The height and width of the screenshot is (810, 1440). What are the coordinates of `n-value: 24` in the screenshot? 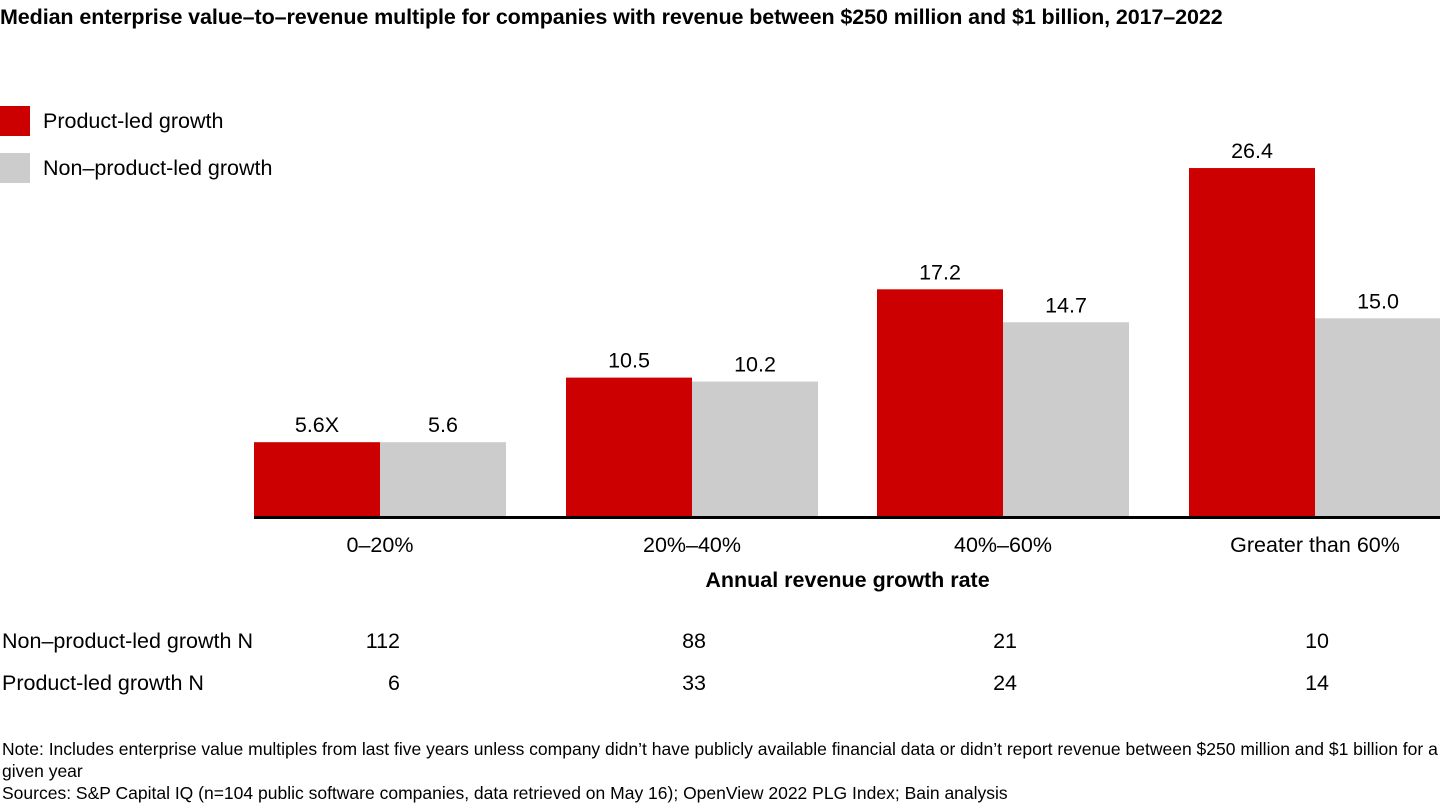 It's located at (1005, 683).